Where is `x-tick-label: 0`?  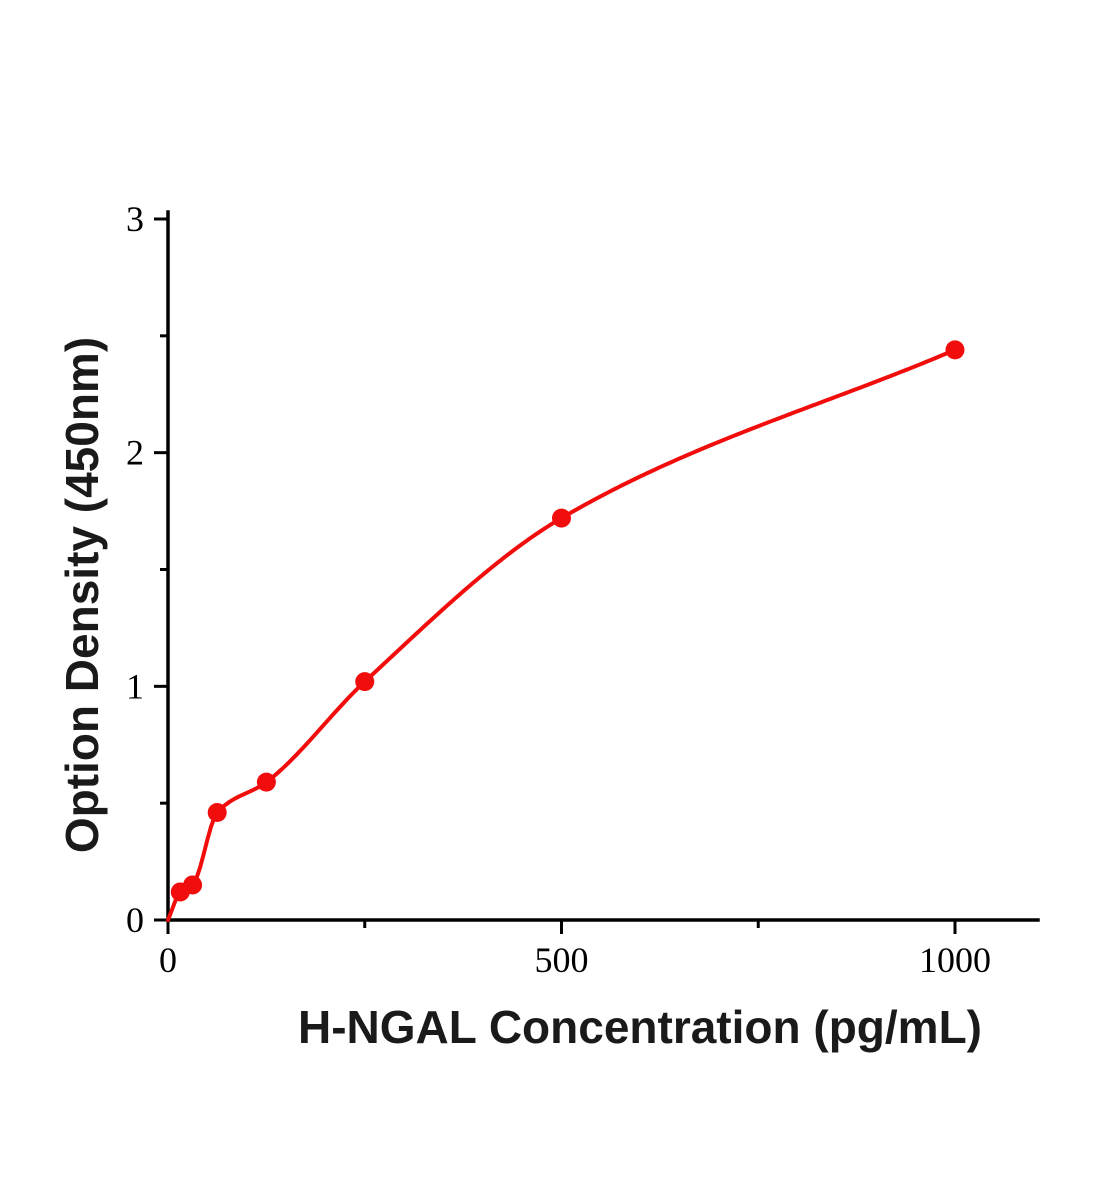 x-tick-label: 0 is located at coordinates (168, 960).